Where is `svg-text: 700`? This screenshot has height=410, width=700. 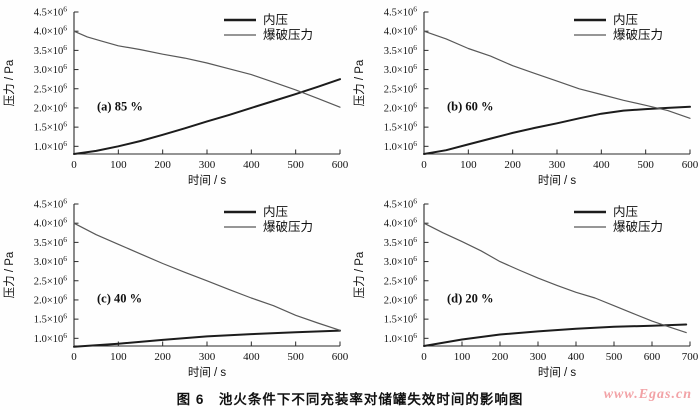
svg-text: 700 is located at coordinates (690, 357).